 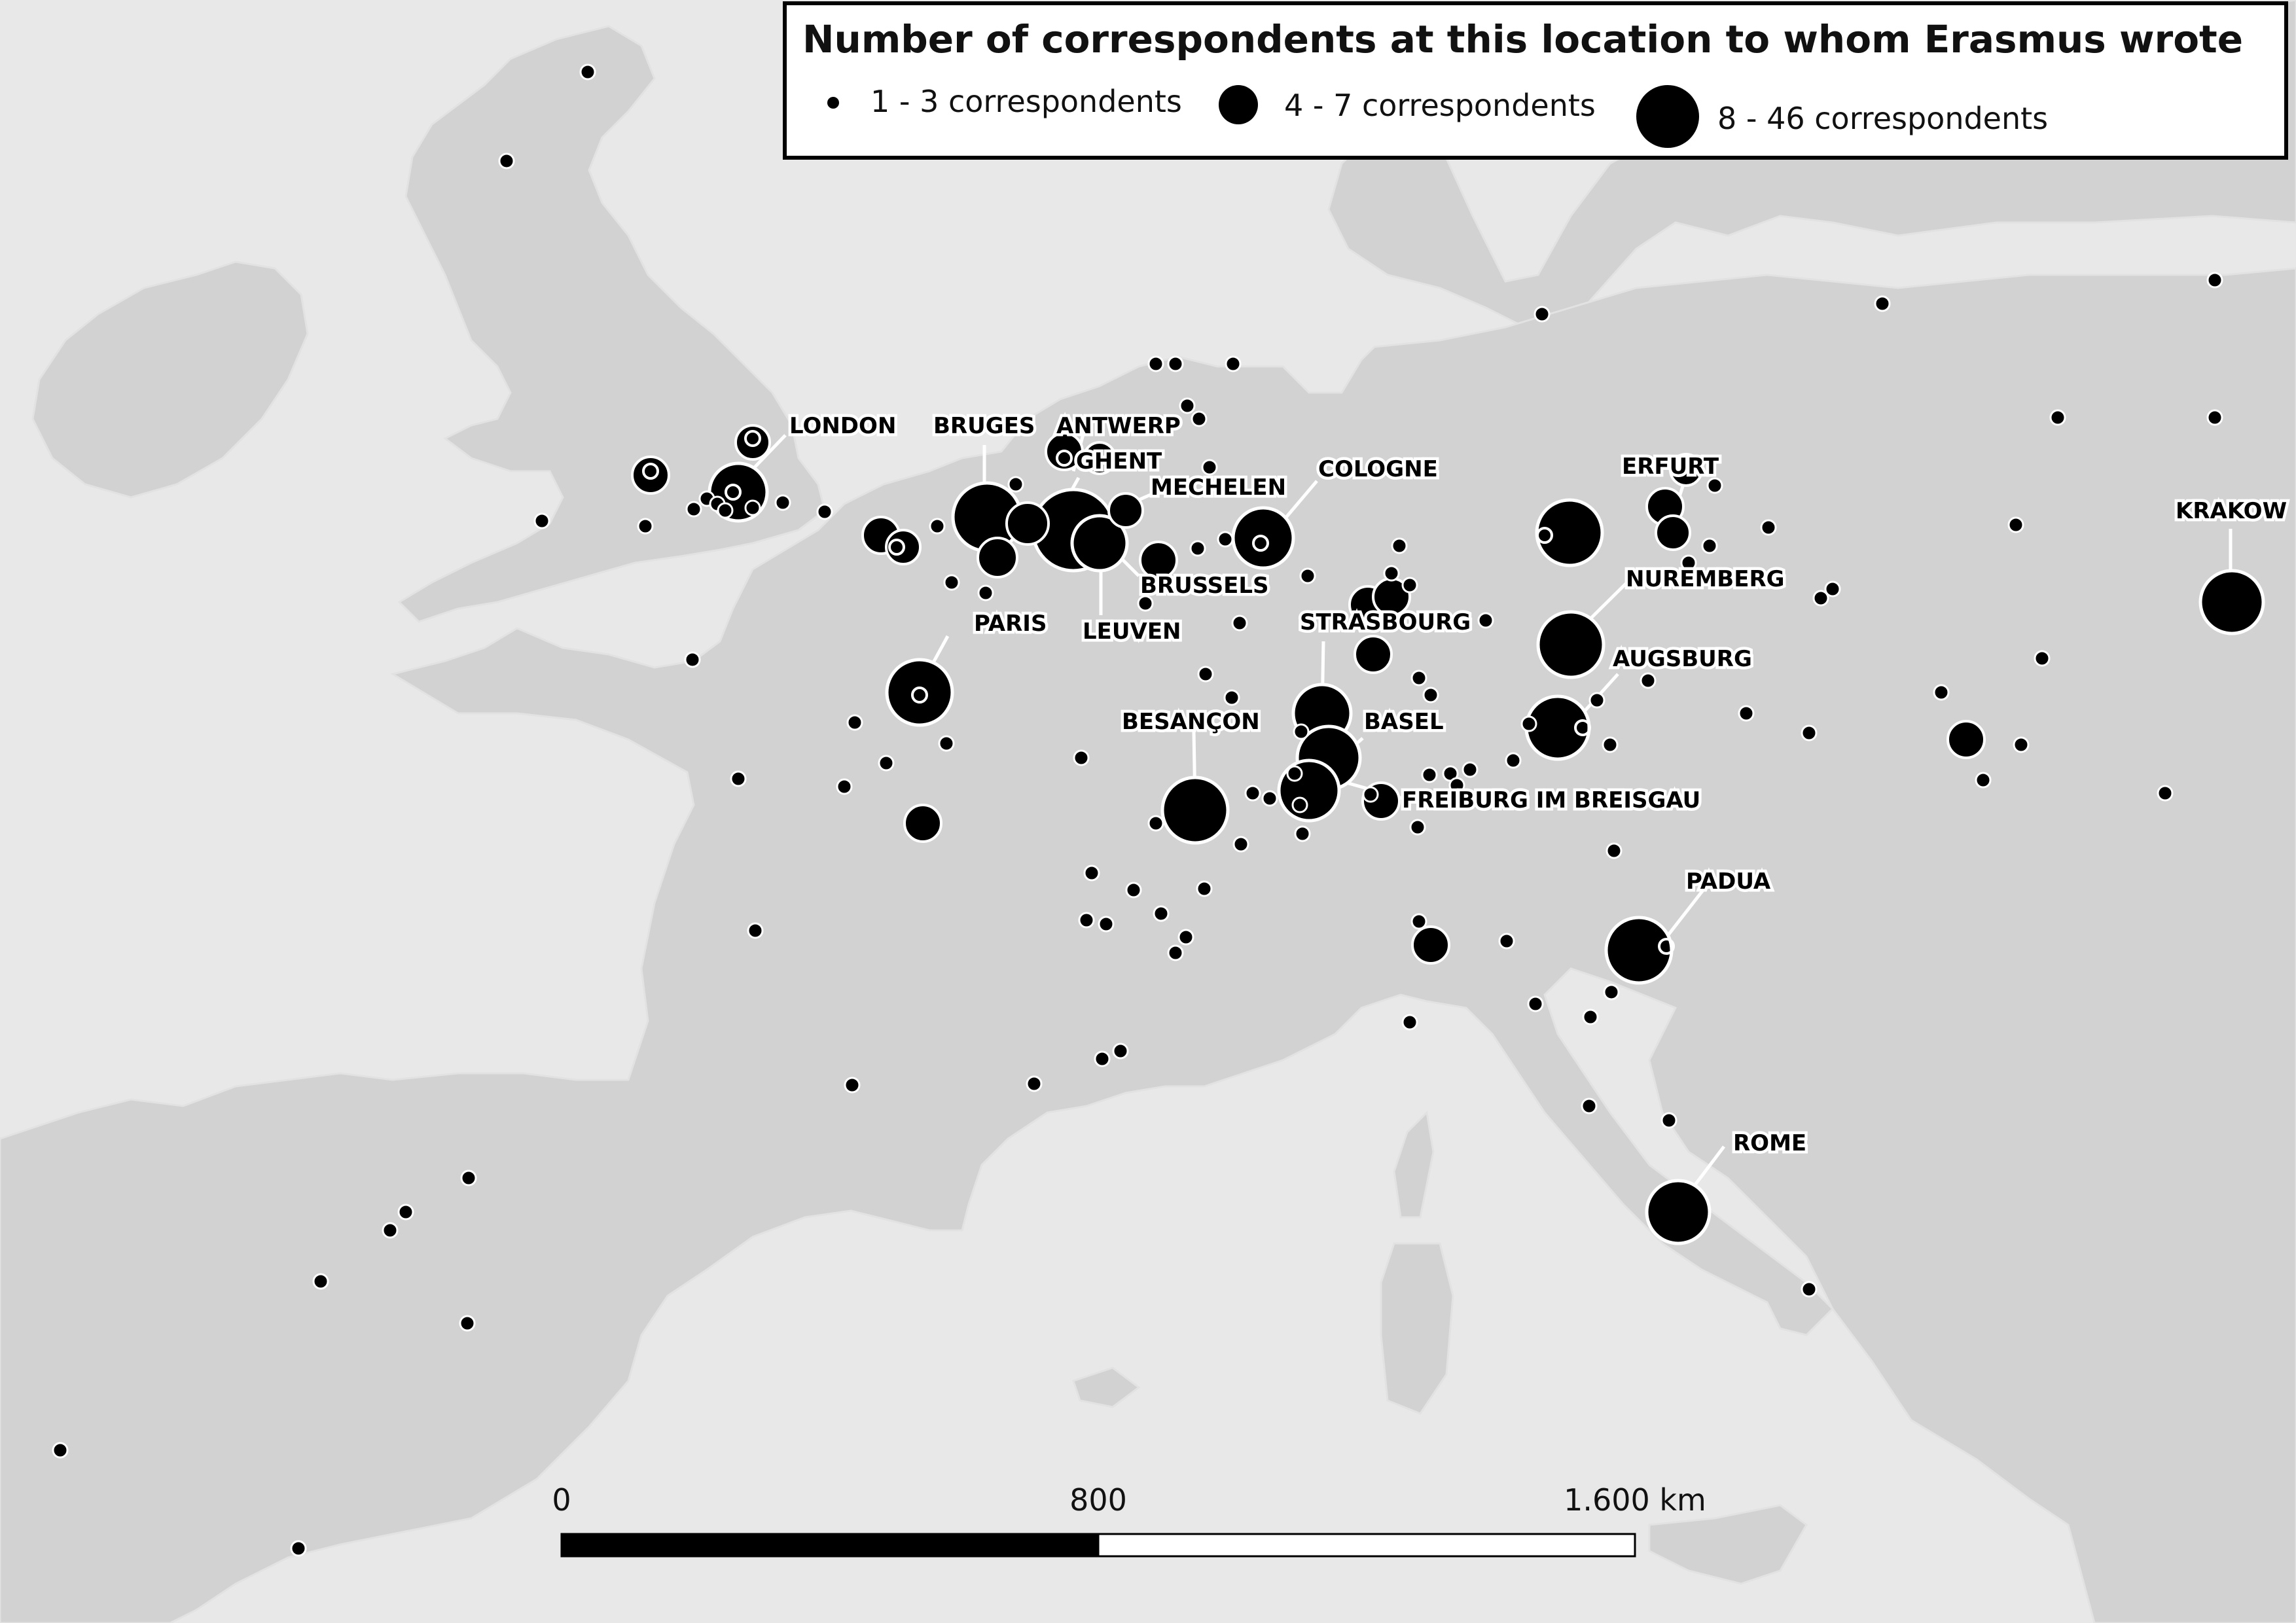 What do you see at coordinates (1883, 119) in the screenshot?
I see `legend-large-label: 8 - 46 correspondents` at bounding box center [1883, 119].